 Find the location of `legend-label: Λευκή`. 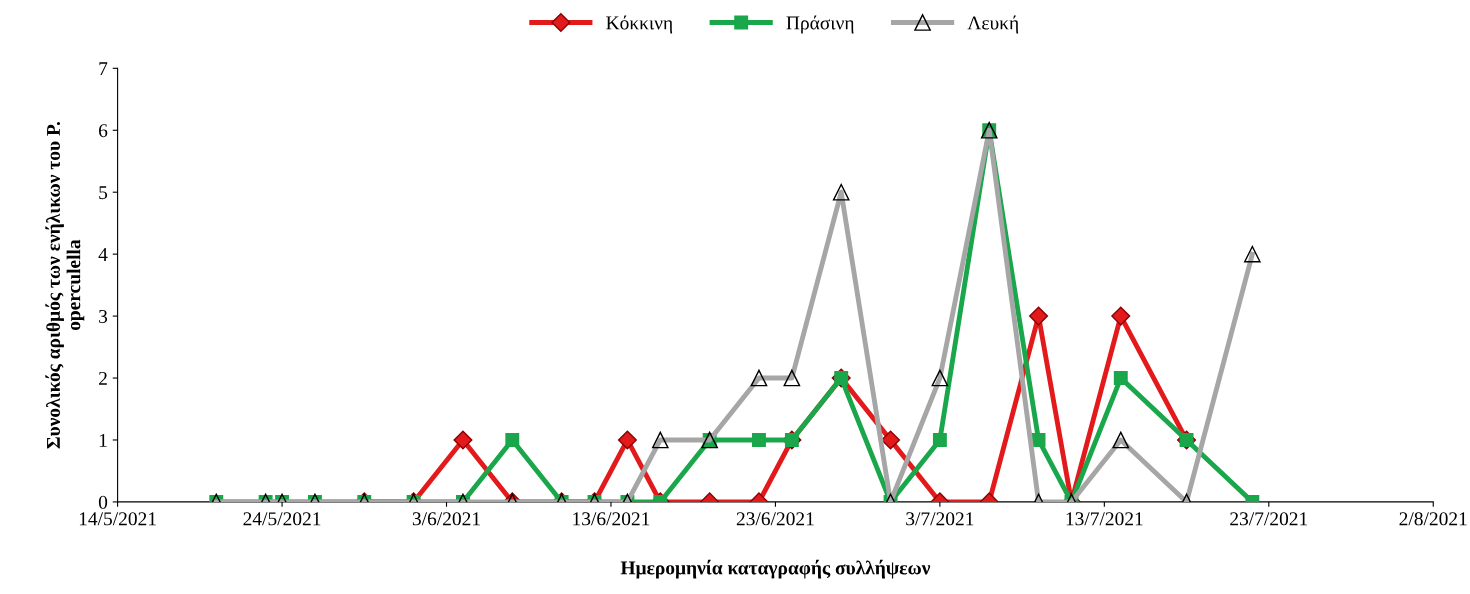

legend-label: Λευκή is located at coordinates (993, 24).